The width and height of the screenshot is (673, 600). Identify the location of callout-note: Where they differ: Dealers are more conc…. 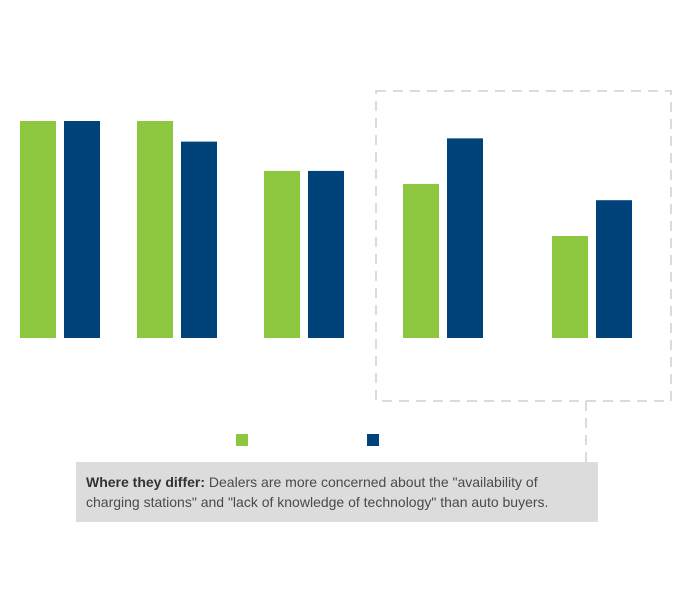
(337, 492).